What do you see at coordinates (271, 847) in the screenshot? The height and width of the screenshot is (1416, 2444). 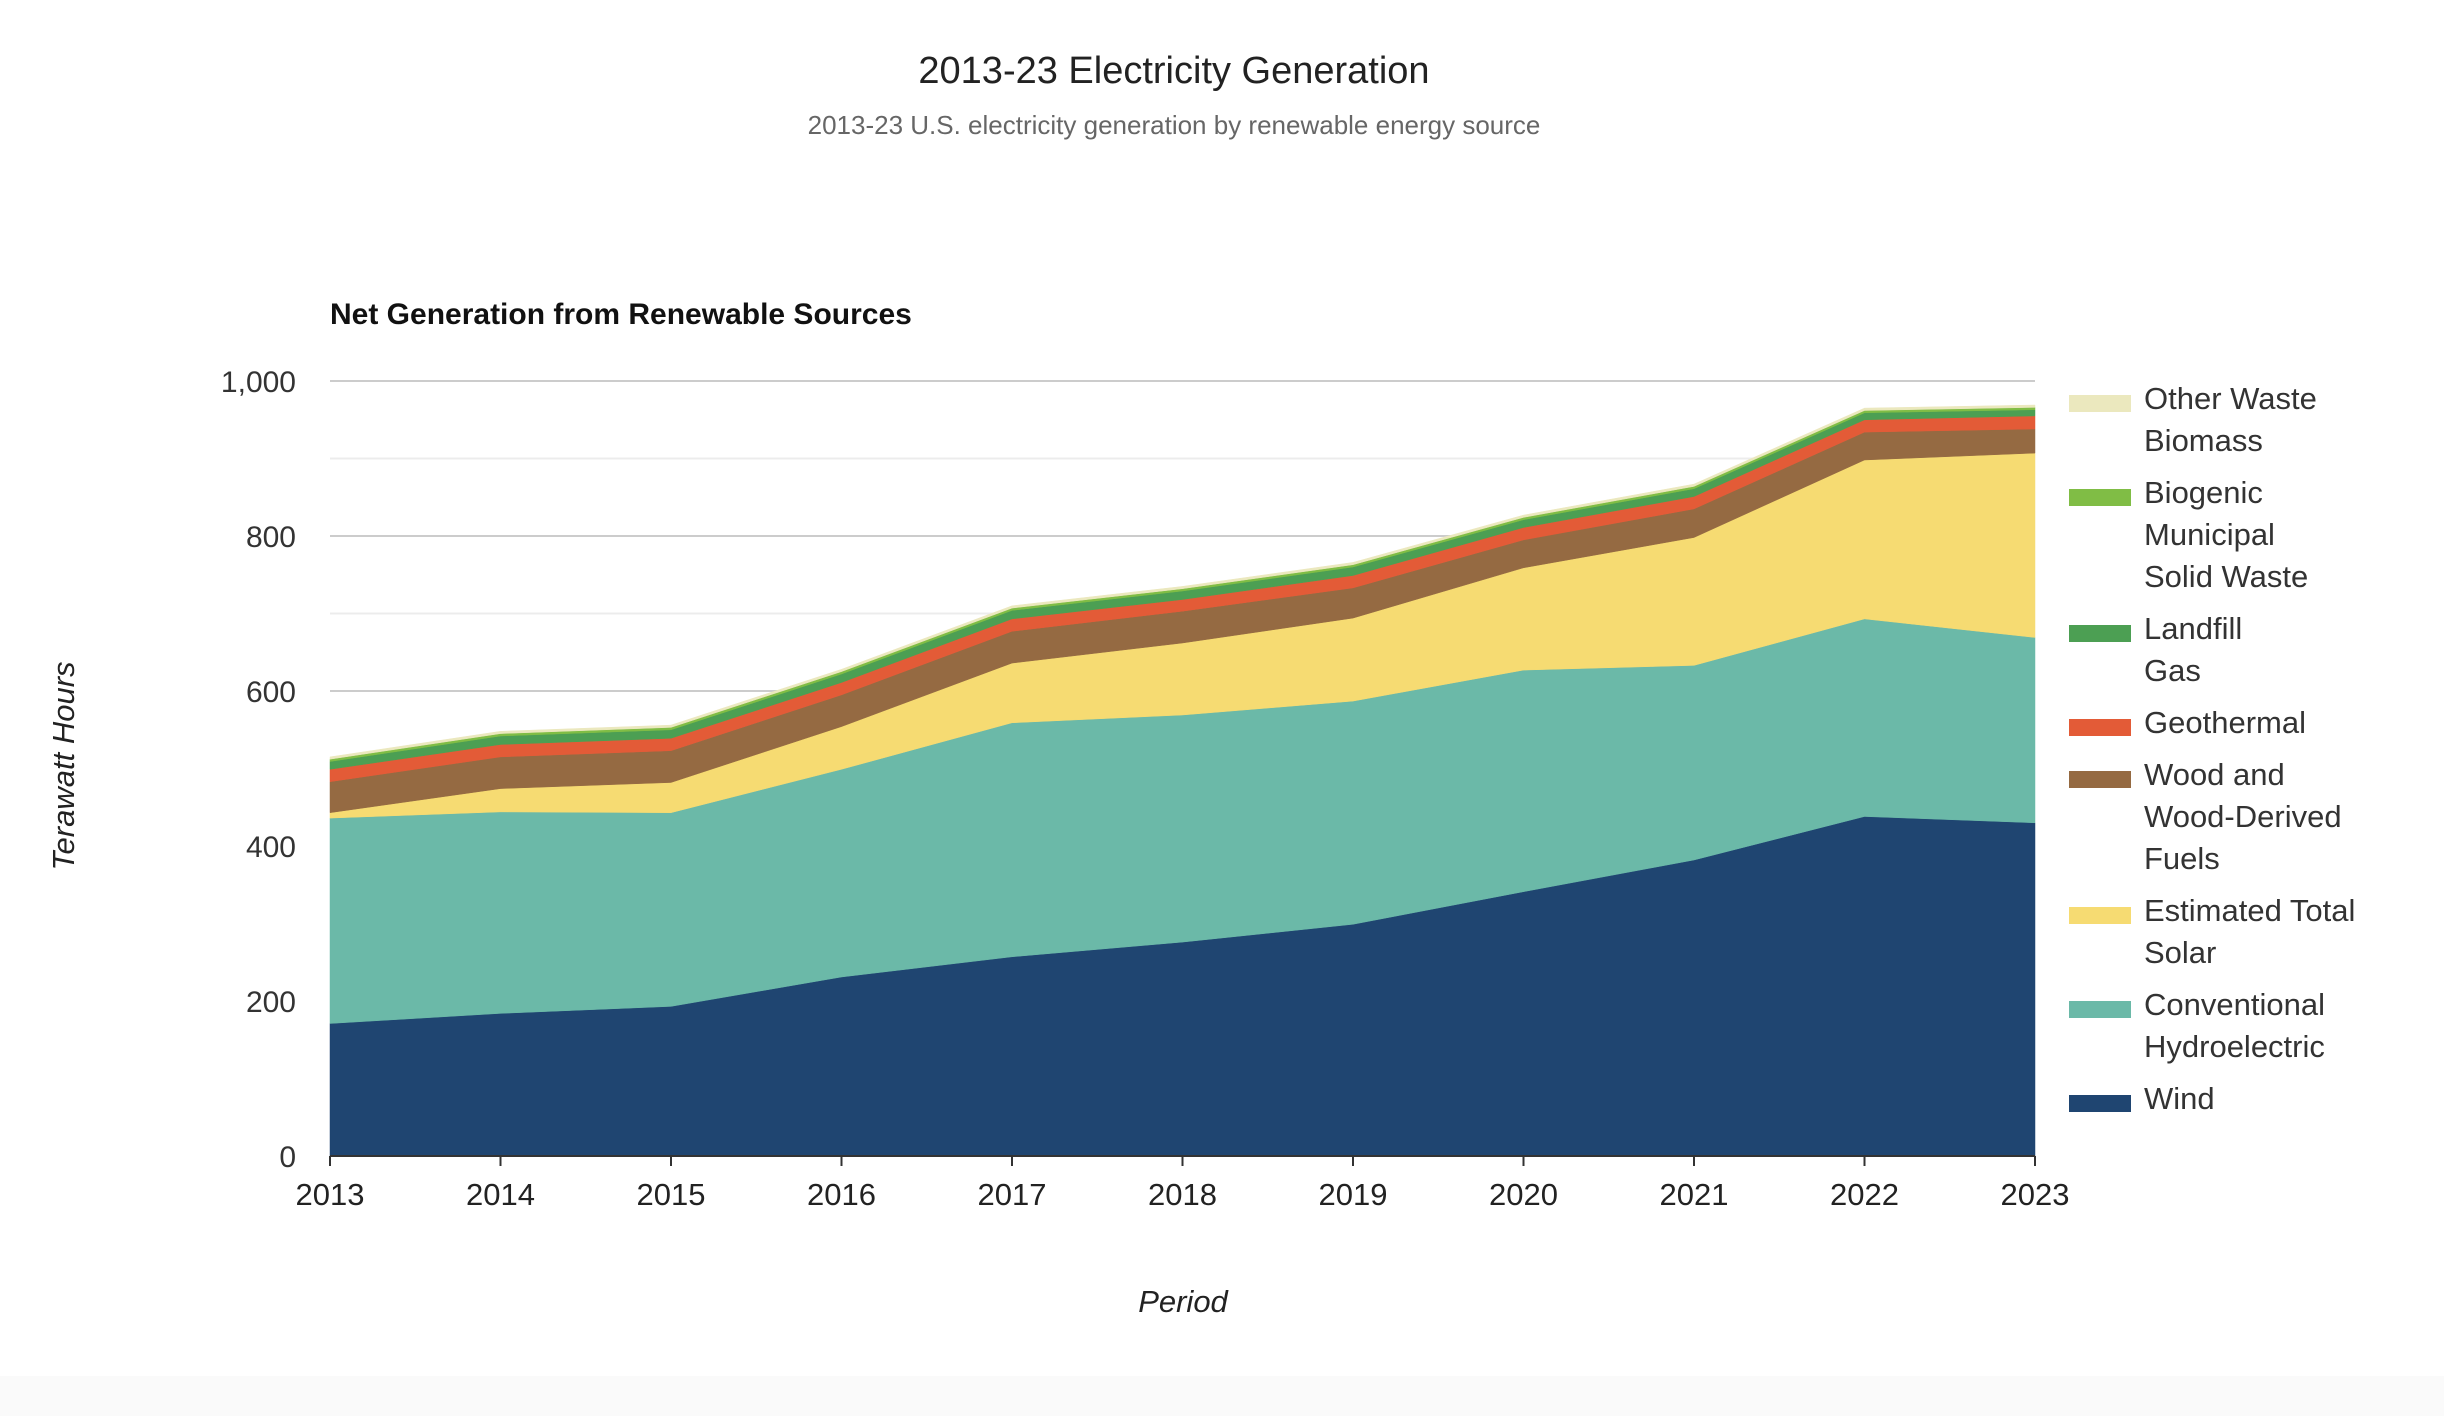 I see `y-tick-label: 400` at bounding box center [271, 847].